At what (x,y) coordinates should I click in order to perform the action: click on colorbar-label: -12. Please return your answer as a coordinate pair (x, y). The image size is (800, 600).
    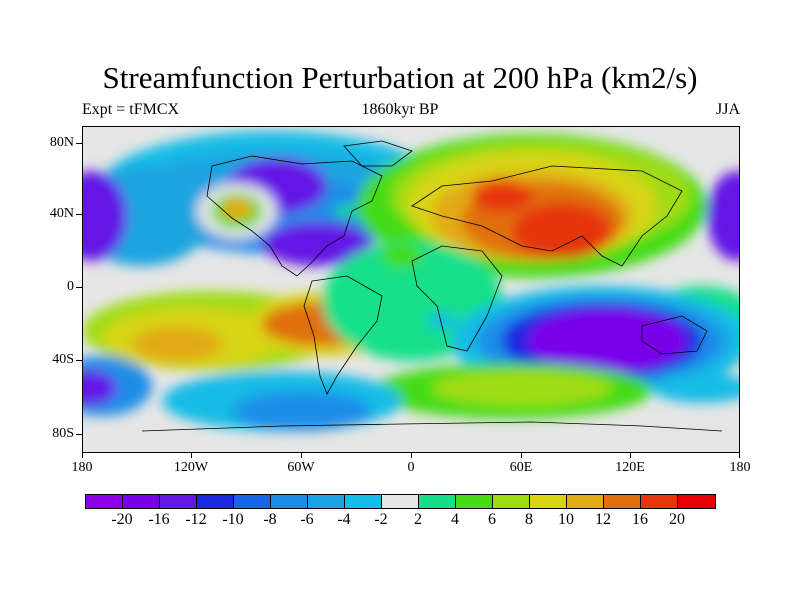
    Looking at the image, I should click on (196, 519).